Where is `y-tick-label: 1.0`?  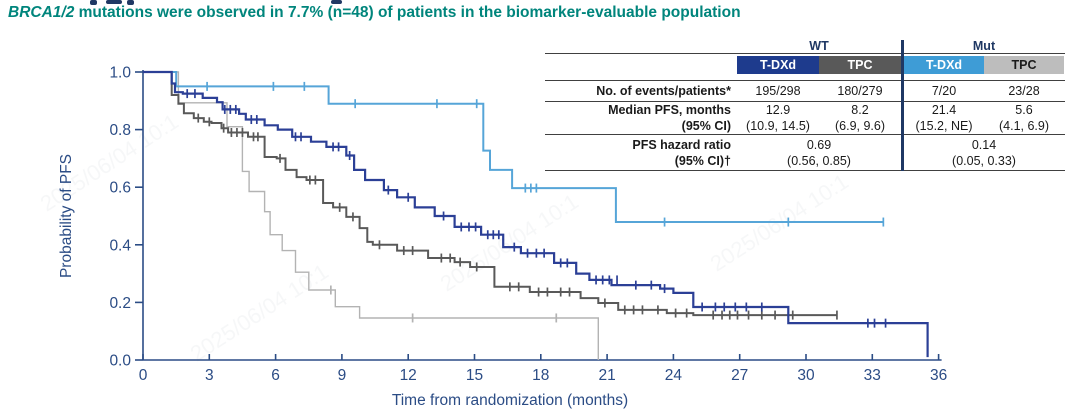 y-tick-label: 1.0 is located at coordinates (120, 73).